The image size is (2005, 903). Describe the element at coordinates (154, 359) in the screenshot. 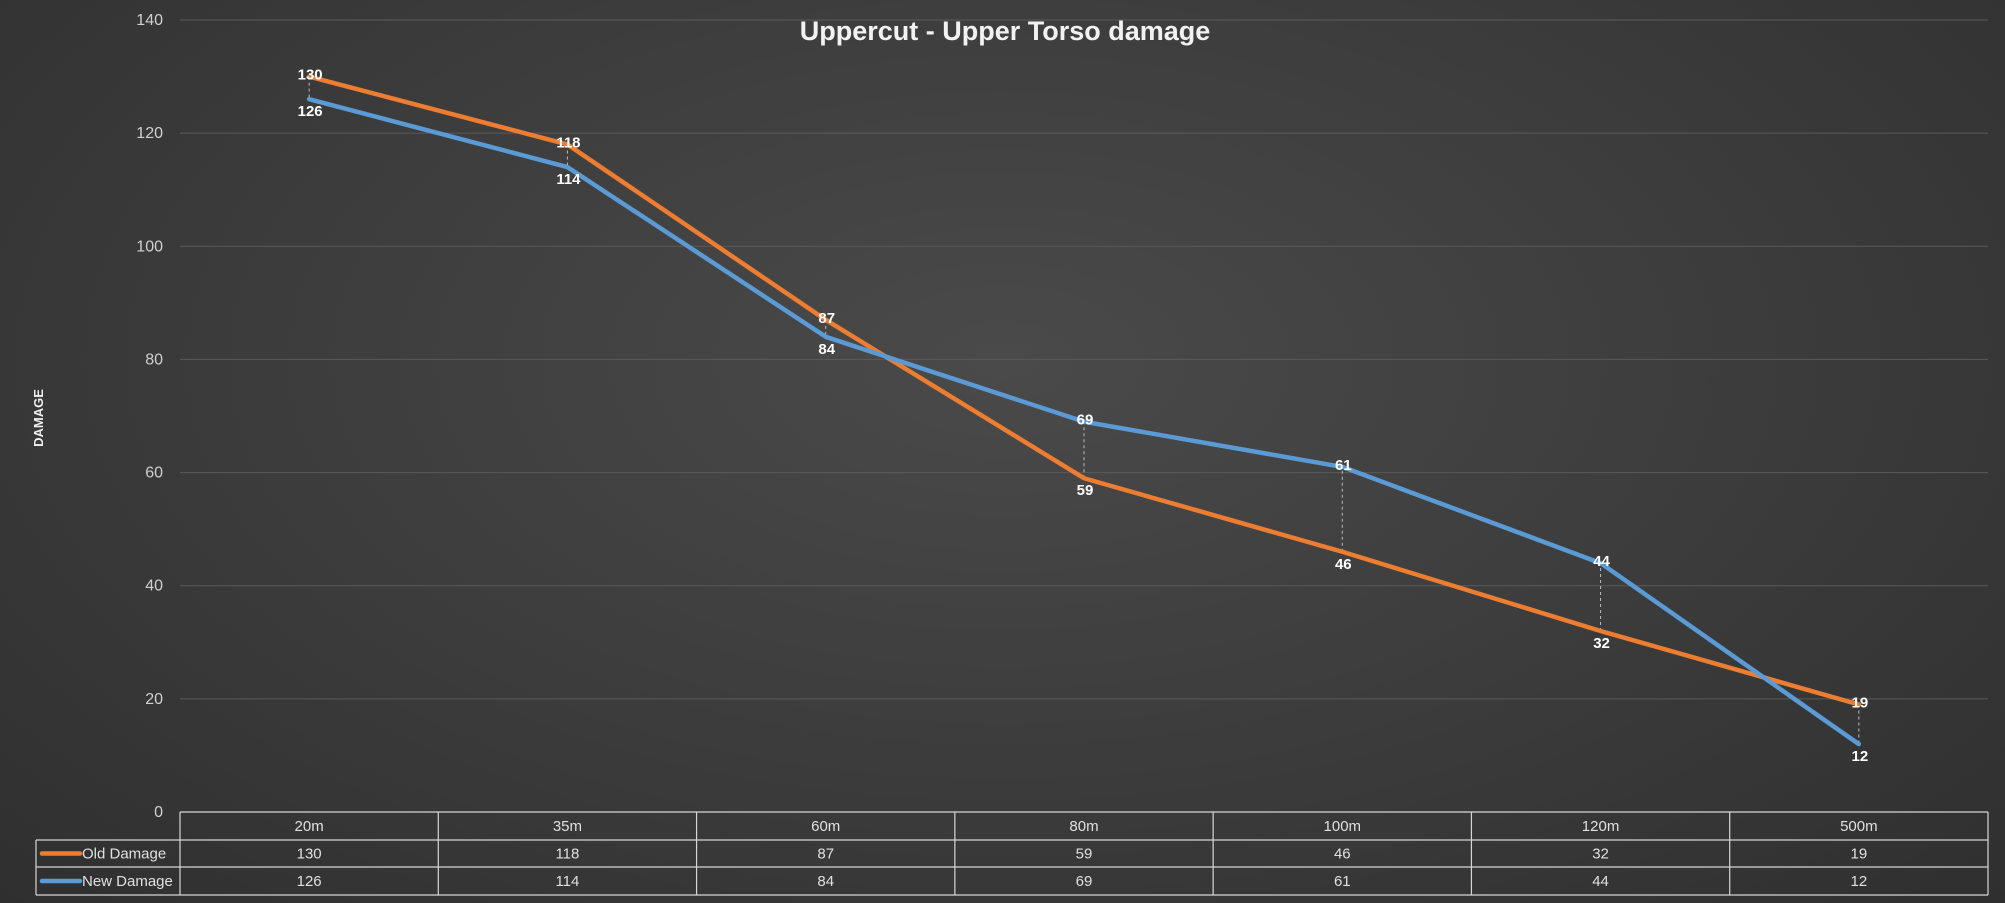

I see `y-tick-label: 80` at that location.